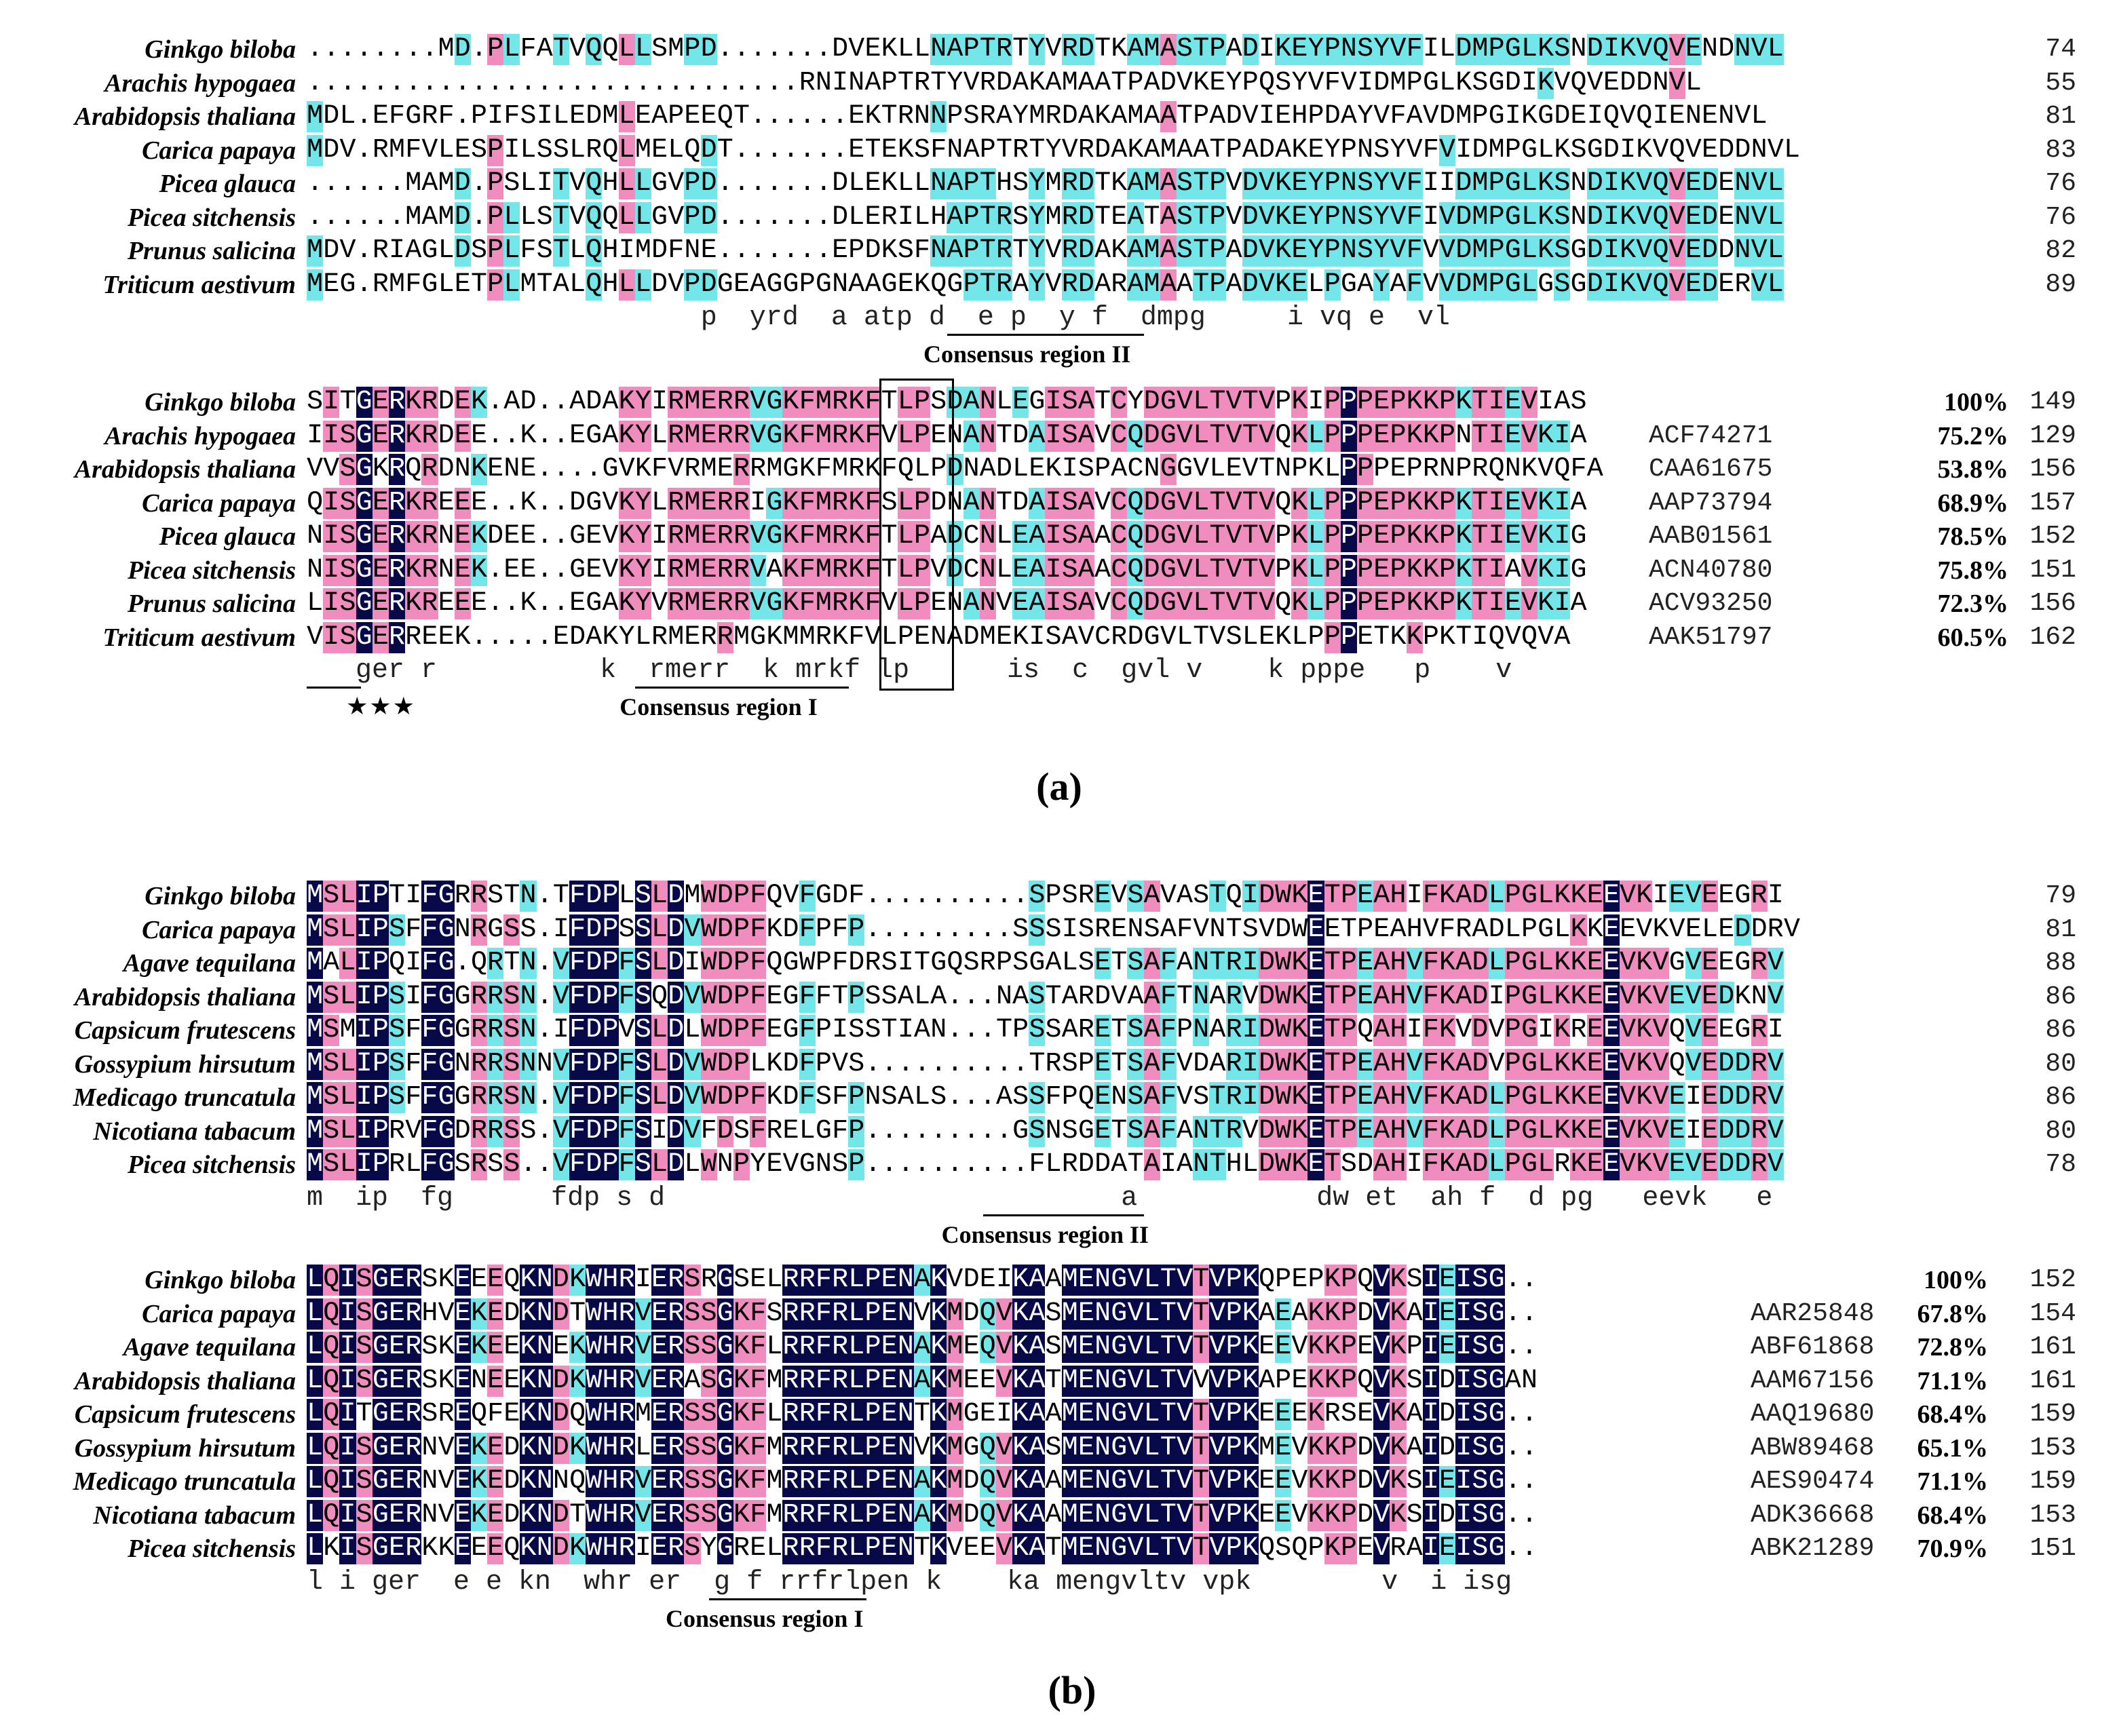 The height and width of the screenshot is (1736, 2119). What do you see at coordinates (2060, 284) in the screenshot?
I see `residue-count: 89` at bounding box center [2060, 284].